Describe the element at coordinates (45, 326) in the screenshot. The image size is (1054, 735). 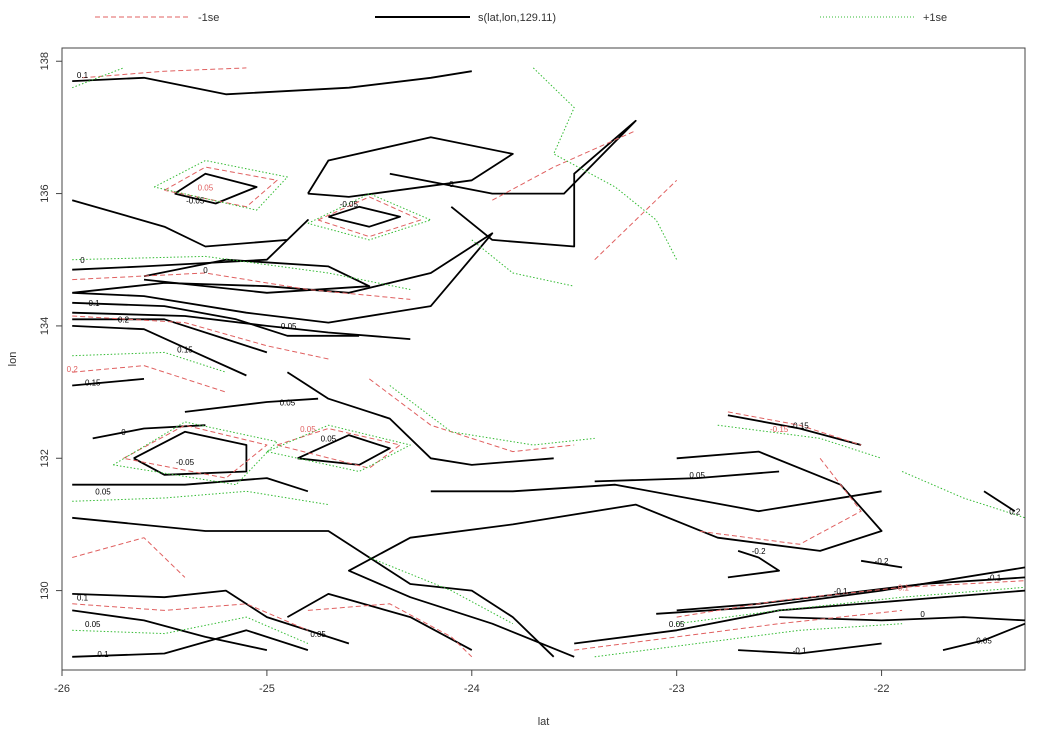
I see `y-tick-label: 134` at that location.